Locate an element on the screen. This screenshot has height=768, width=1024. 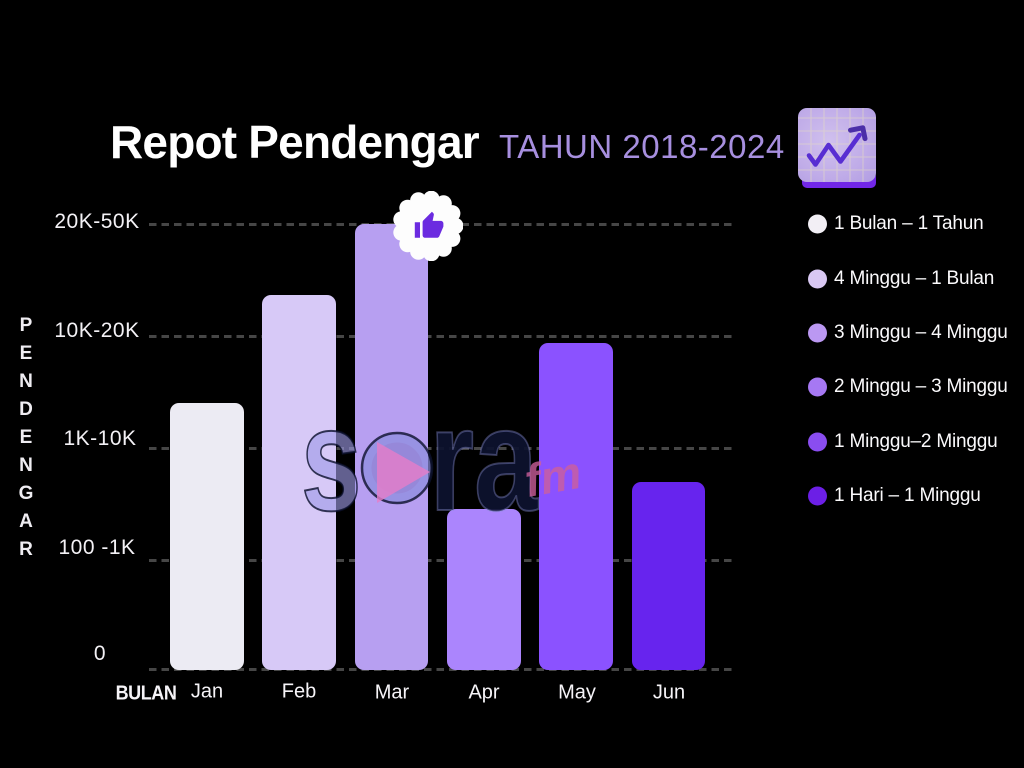
svg-text: s is located at coordinates (331, 470).